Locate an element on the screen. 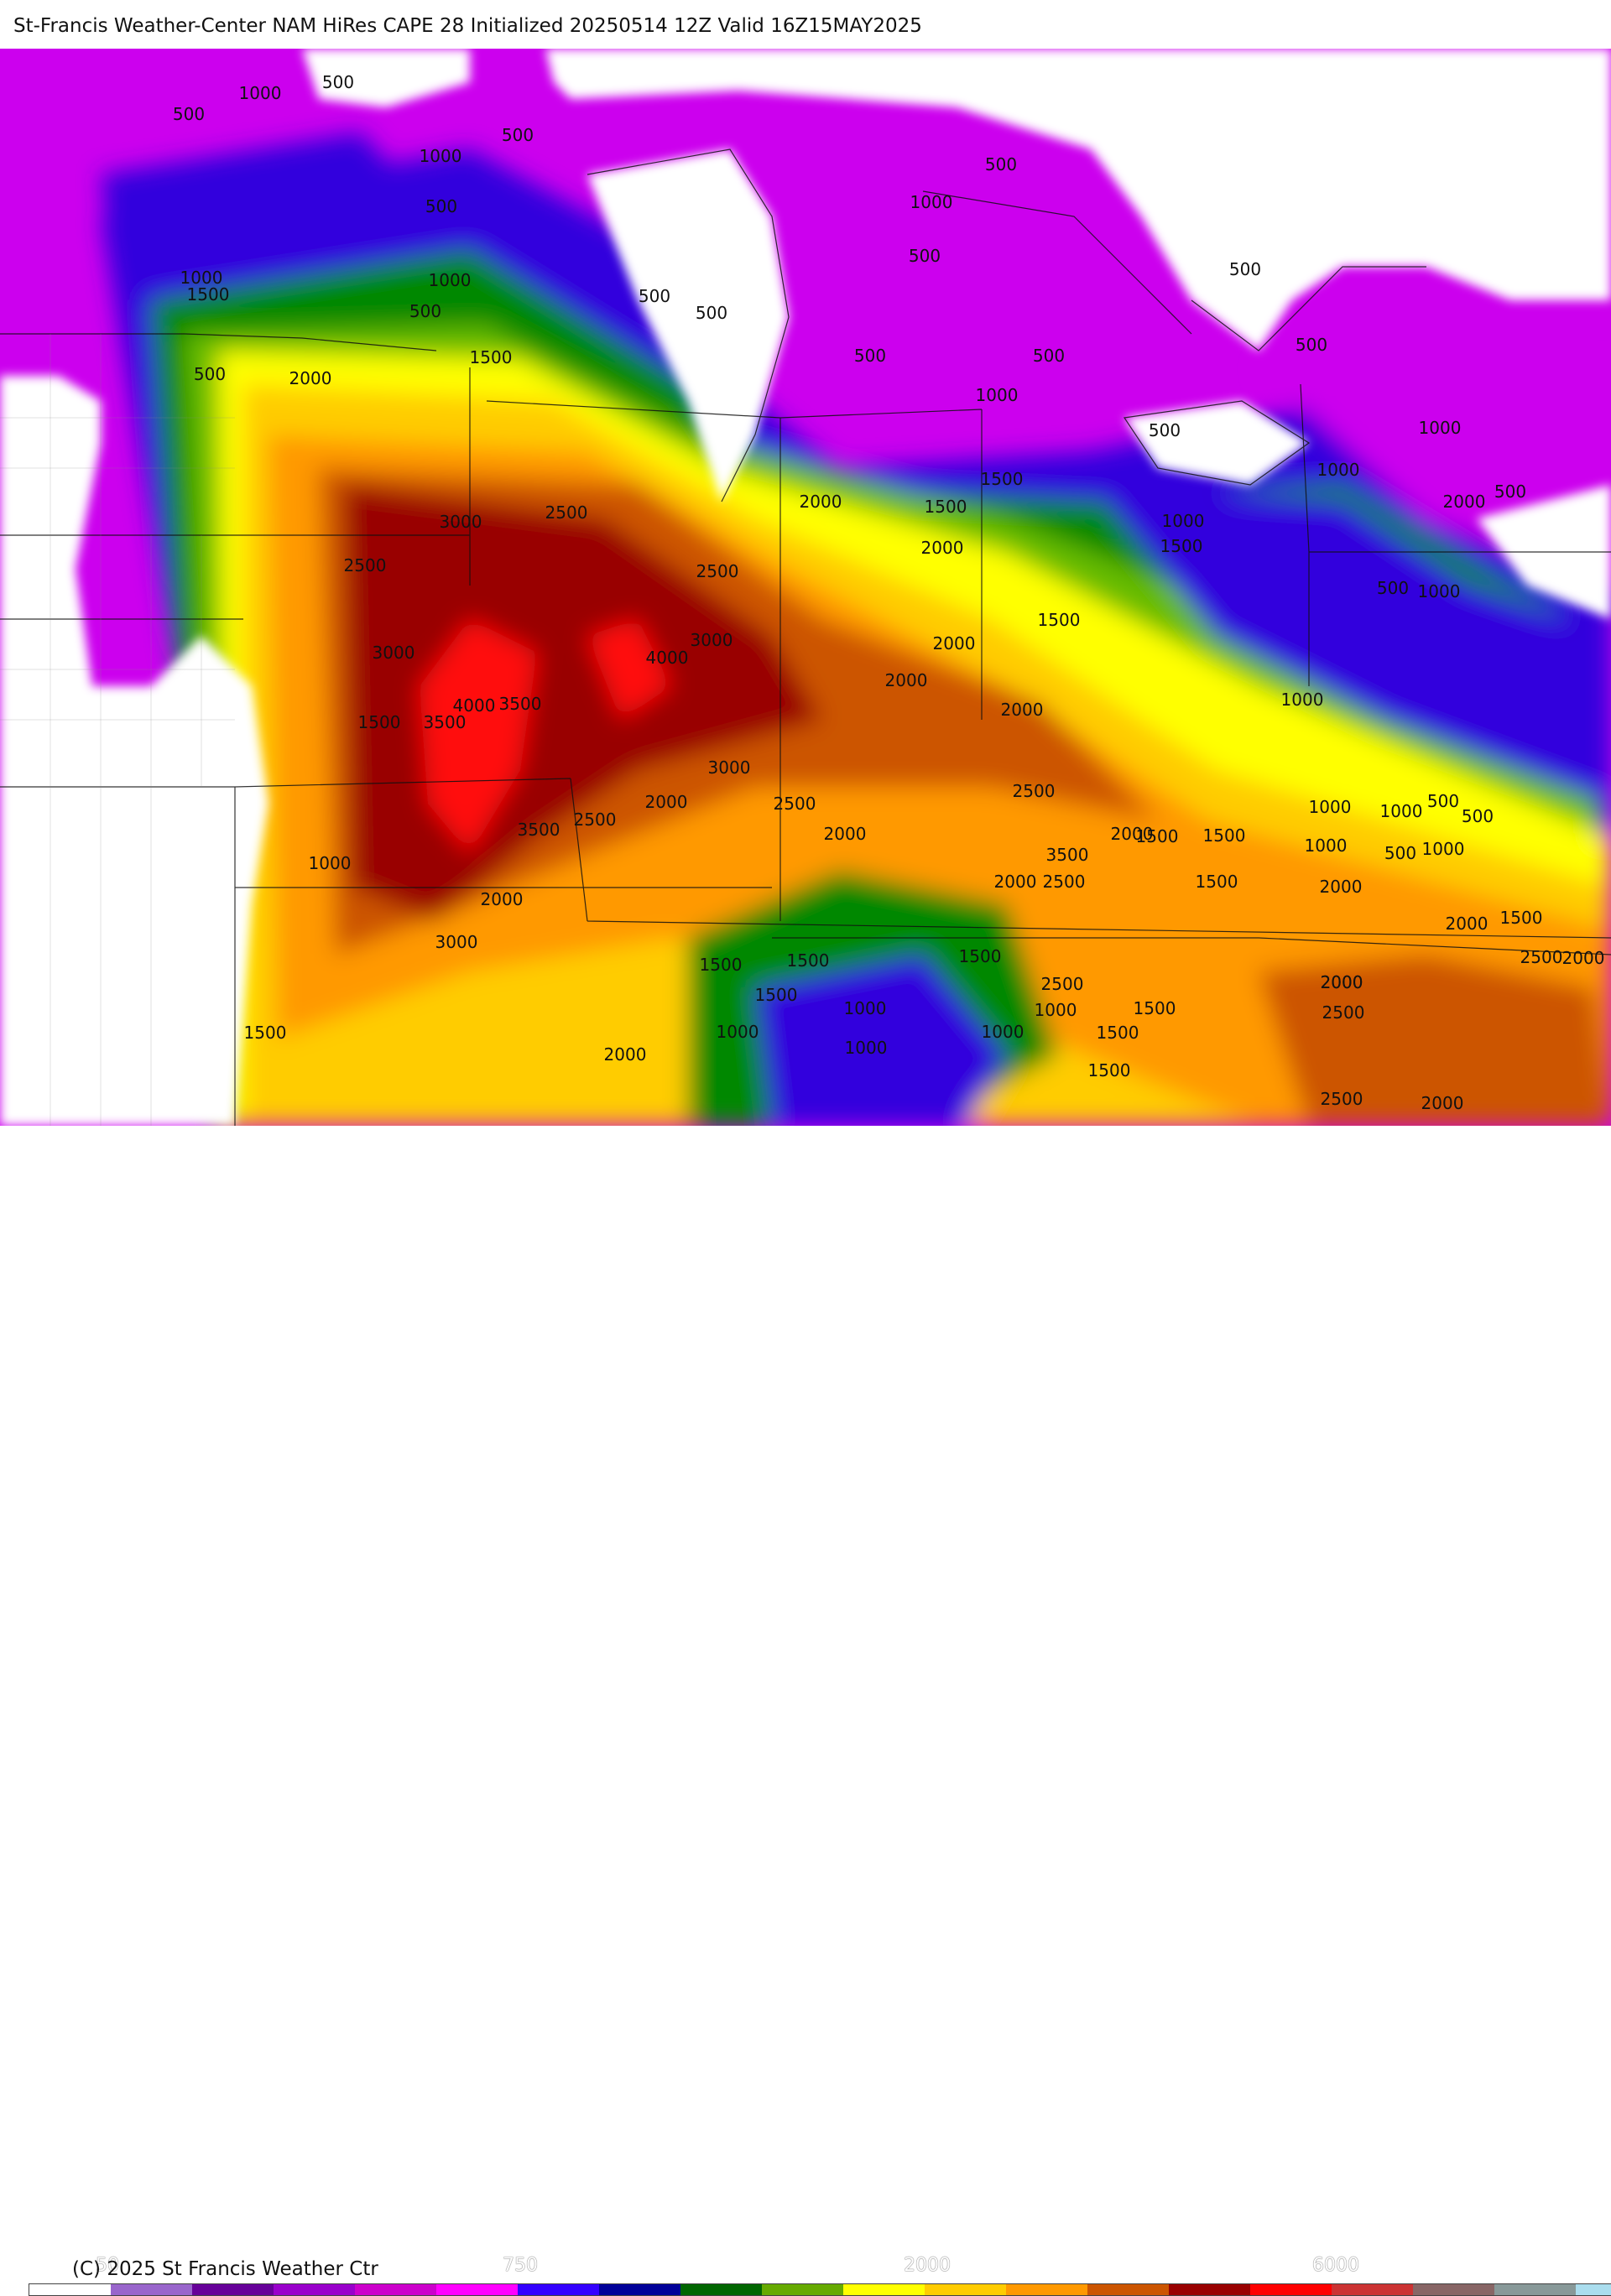 Image resolution: width=1611 pixels, height=2296 pixels. colorbar-tick: 6000 is located at coordinates (1335, 2265).